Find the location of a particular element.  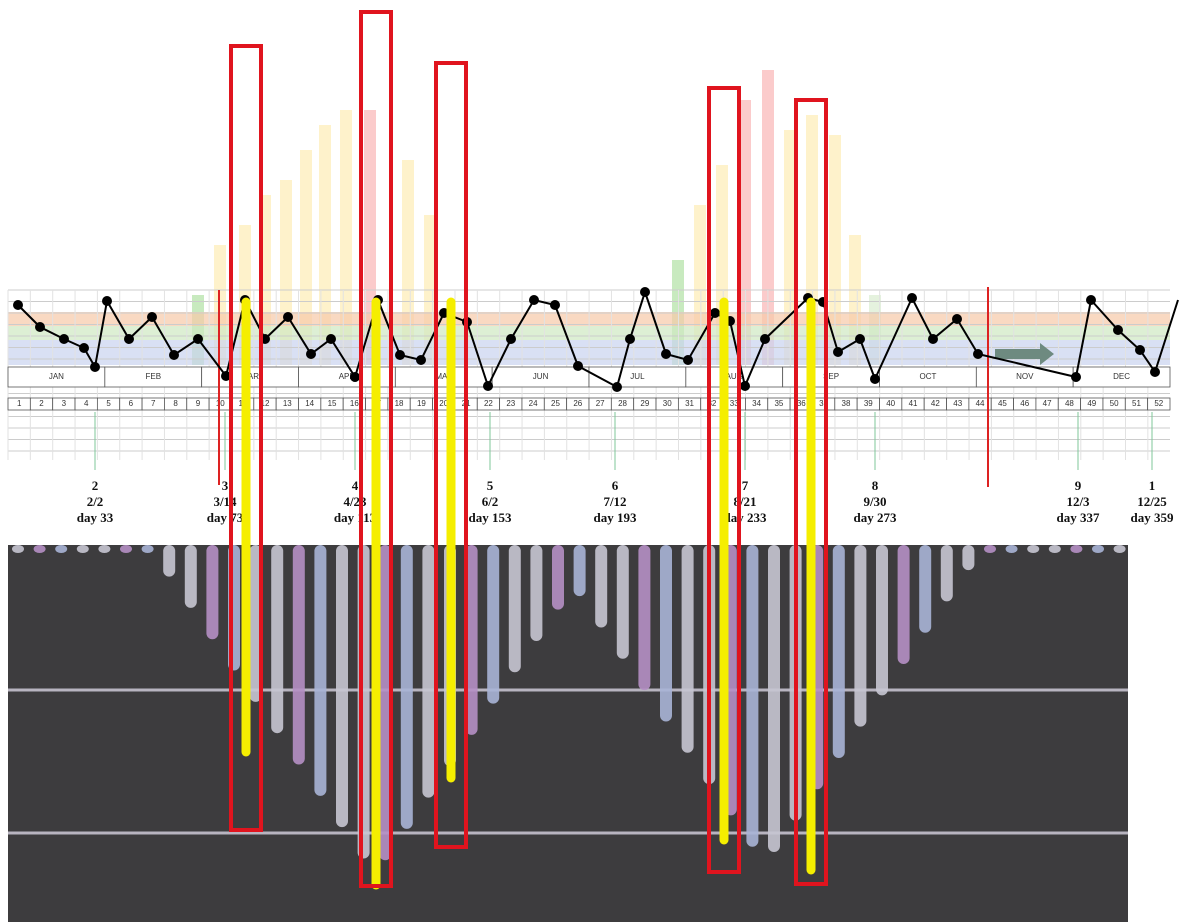

week-label: 48 is located at coordinates (1069, 403).